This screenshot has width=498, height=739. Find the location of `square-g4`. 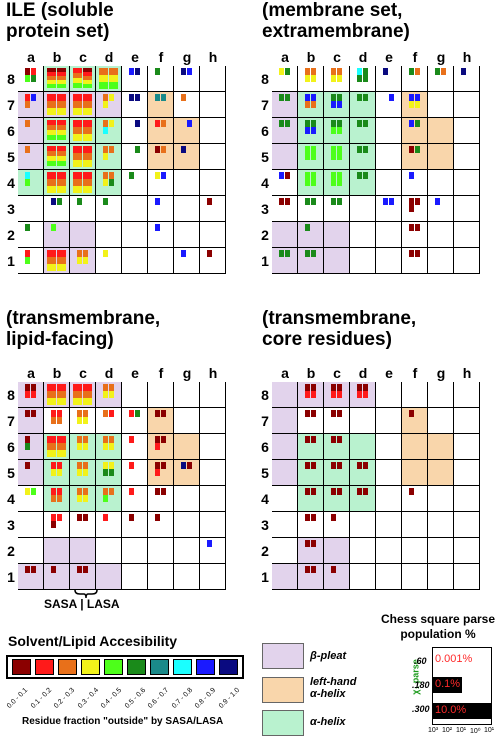

square-g4 is located at coordinates (187, 183).